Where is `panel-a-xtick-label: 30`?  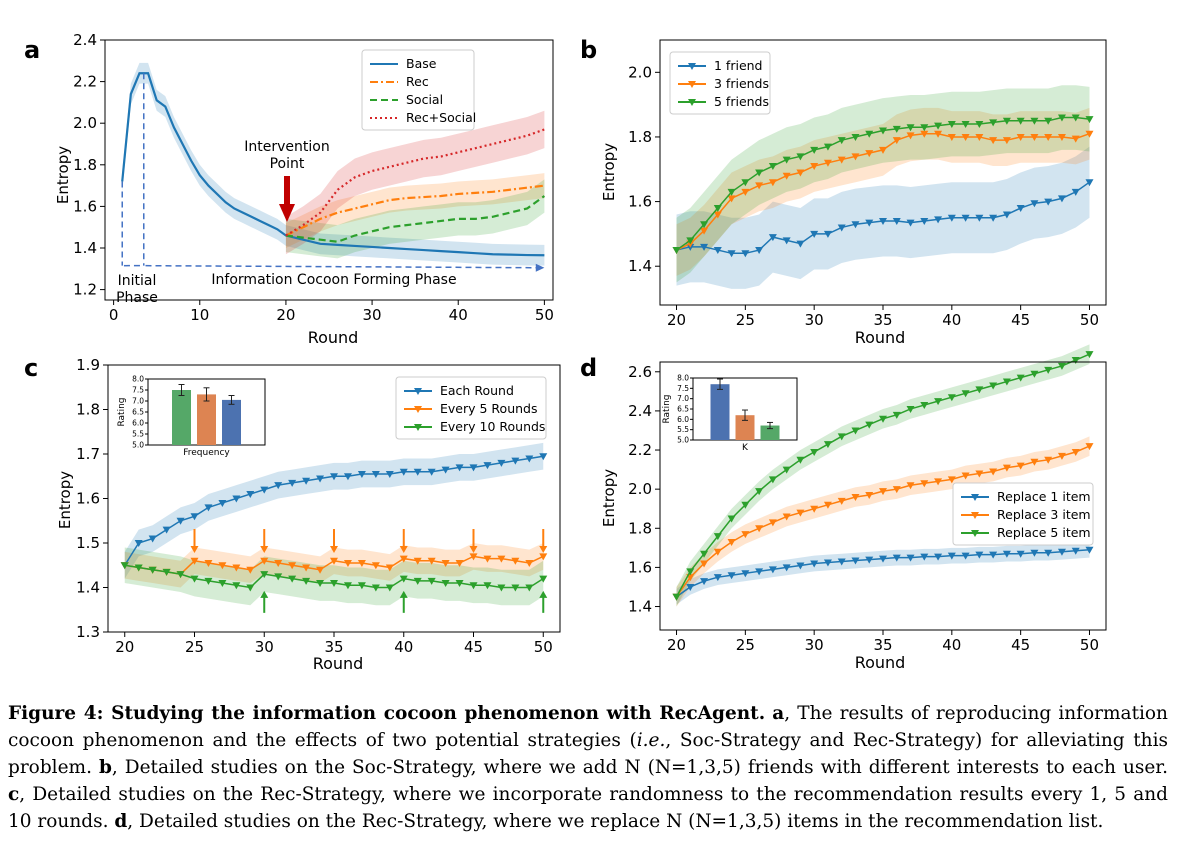 panel-a-xtick-label: 30 is located at coordinates (372, 315).